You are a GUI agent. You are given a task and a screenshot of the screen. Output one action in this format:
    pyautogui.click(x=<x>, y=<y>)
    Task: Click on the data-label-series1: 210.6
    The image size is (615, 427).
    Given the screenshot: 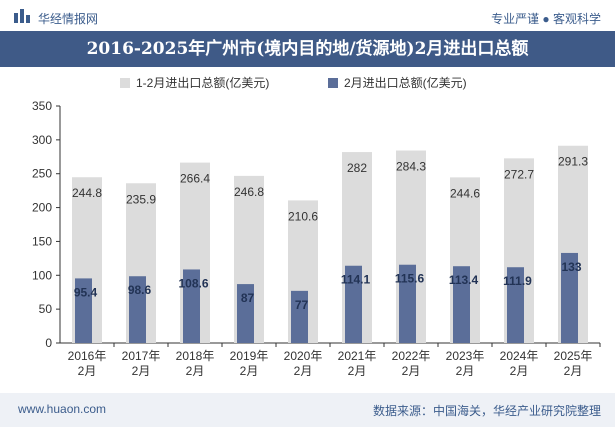 What is the action you would take?
    pyautogui.click(x=303, y=216)
    